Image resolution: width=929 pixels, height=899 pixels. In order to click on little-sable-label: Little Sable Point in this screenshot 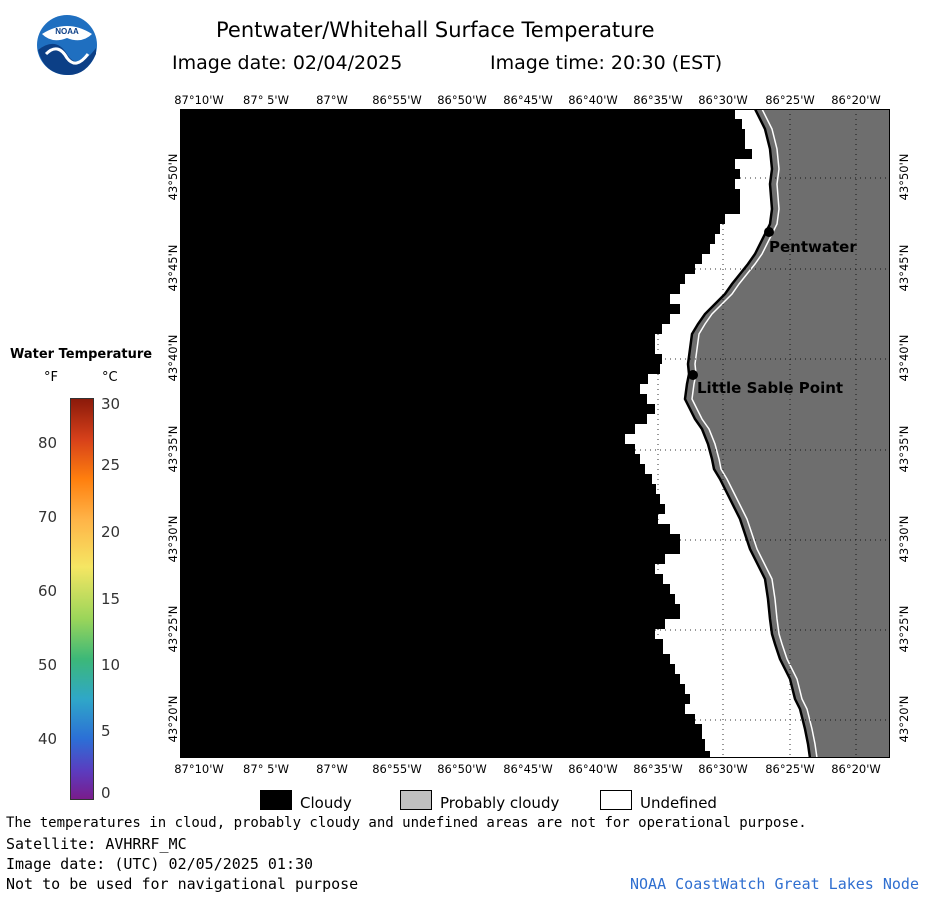, I will do `click(770, 388)`.